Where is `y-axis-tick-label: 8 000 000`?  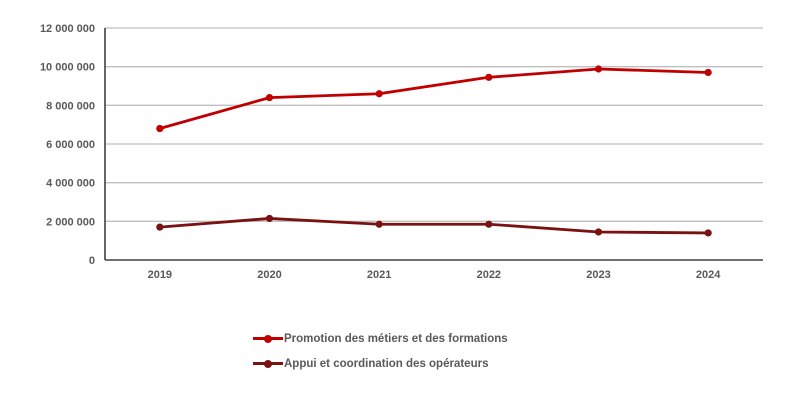 y-axis-tick-label: 8 000 000 is located at coordinates (70, 106).